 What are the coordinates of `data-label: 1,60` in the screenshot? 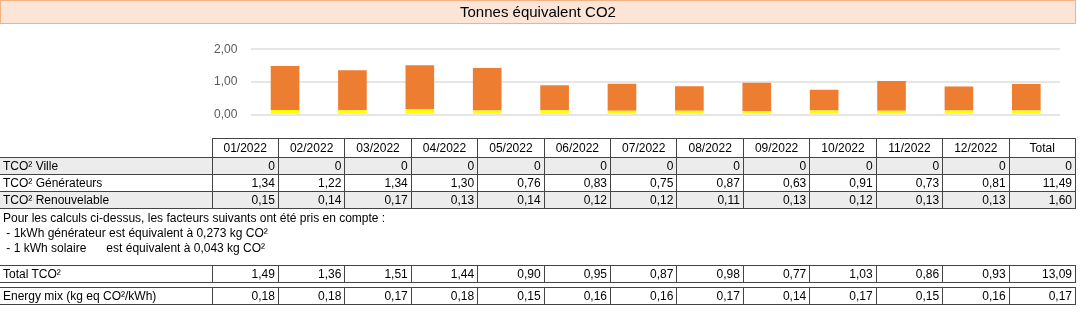 It's located at (1042, 199).